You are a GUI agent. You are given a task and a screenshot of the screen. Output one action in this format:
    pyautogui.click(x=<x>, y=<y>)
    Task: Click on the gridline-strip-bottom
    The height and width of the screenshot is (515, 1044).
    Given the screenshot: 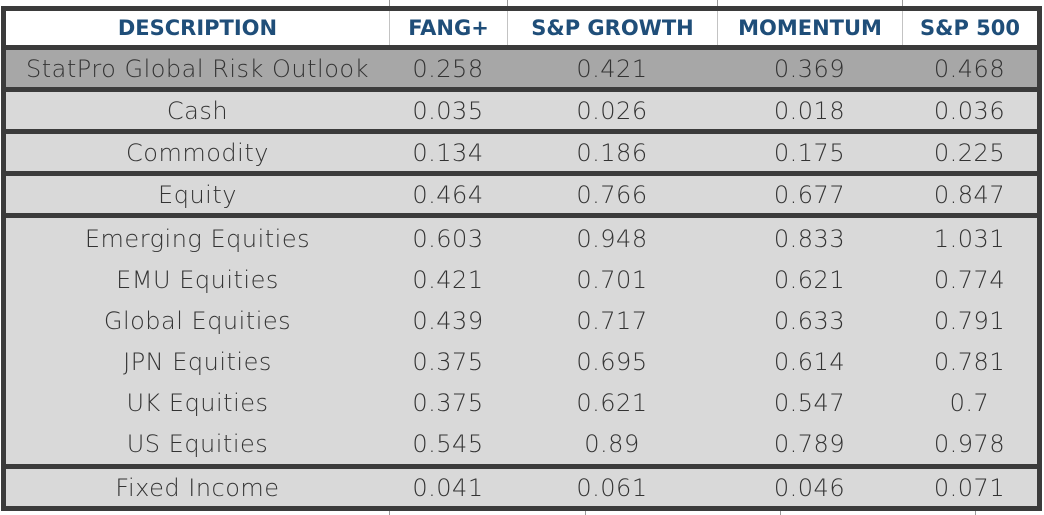 What is the action you would take?
    pyautogui.click(x=522, y=513)
    